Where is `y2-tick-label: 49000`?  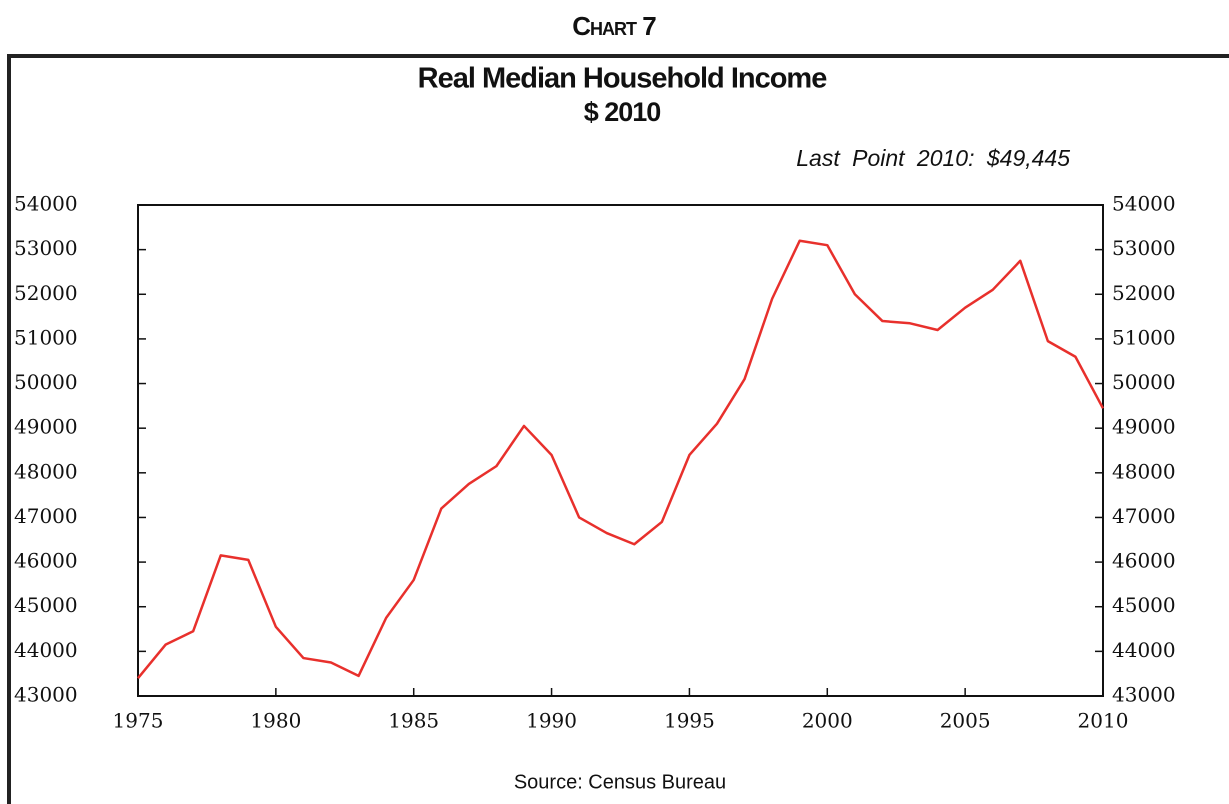
y2-tick-label: 49000 is located at coordinates (1144, 427).